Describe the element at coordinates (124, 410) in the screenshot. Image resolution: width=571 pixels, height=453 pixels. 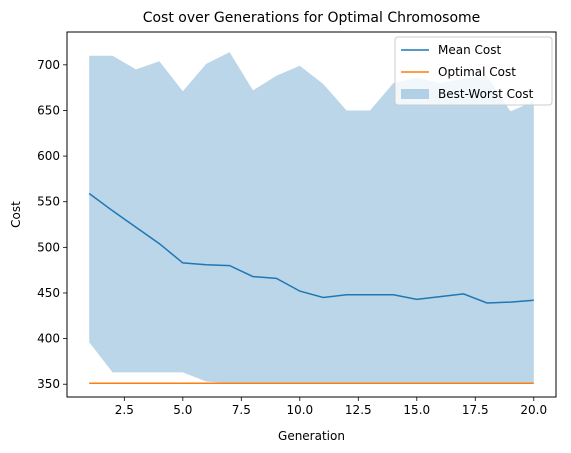
I see `x-tick-label: 2.5` at that location.